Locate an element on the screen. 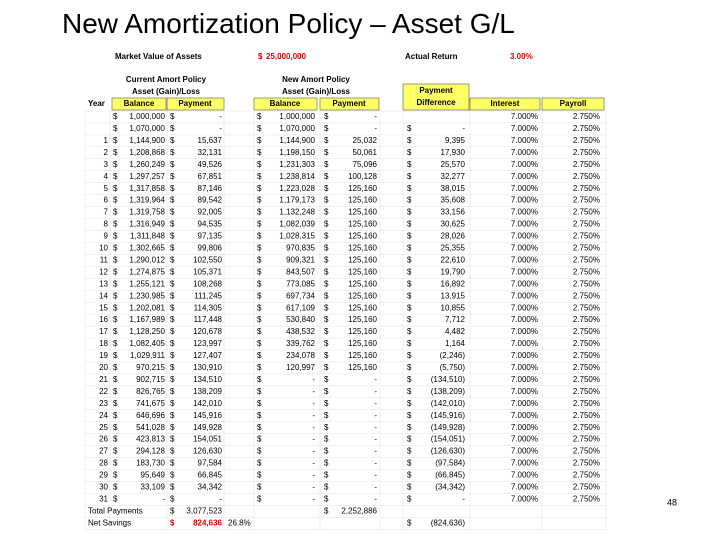 The width and height of the screenshot is (720, 540). cell: 1,223,028 is located at coordinates (297, 188).